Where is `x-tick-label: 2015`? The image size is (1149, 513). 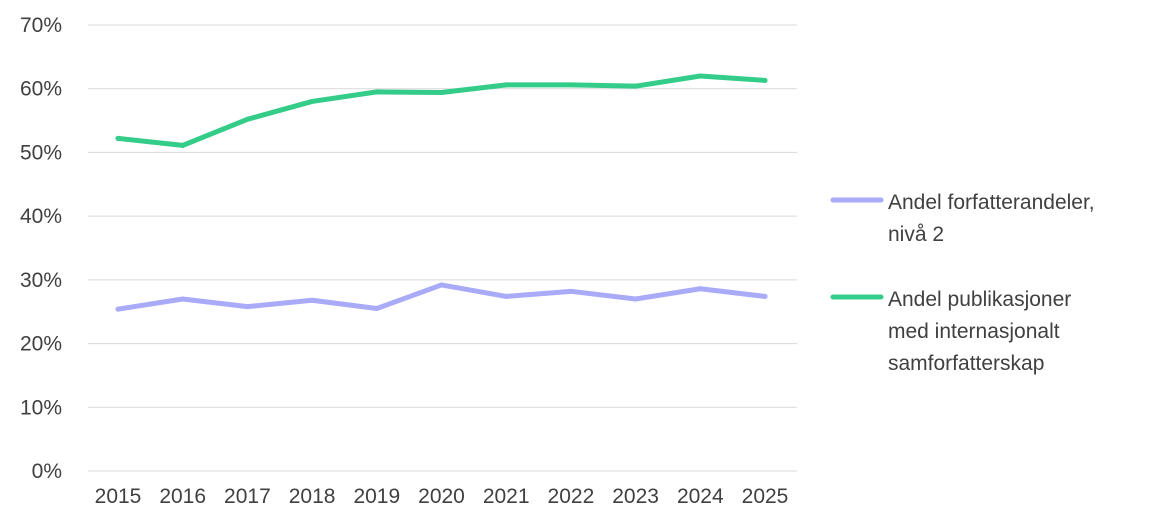
x-tick-label: 2015 is located at coordinates (118, 496).